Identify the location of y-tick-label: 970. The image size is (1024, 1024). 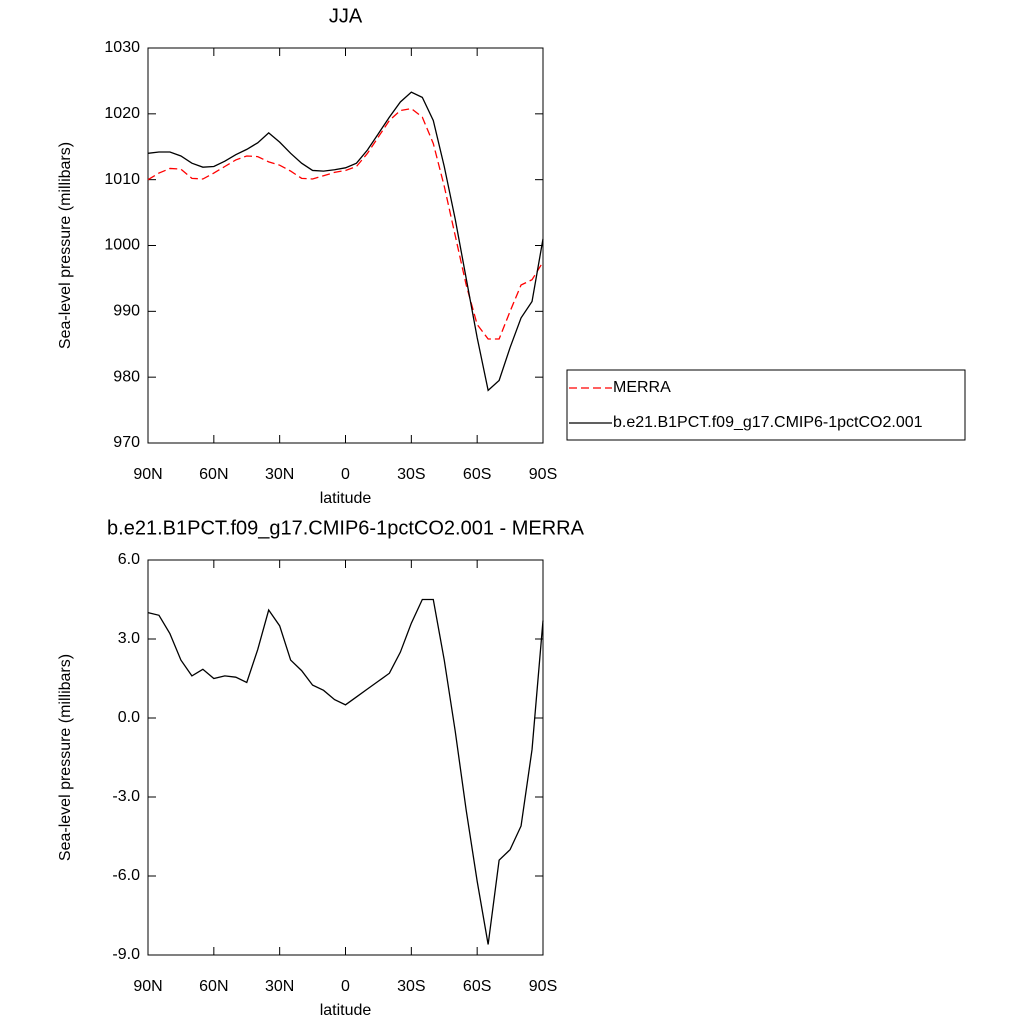
(126, 442).